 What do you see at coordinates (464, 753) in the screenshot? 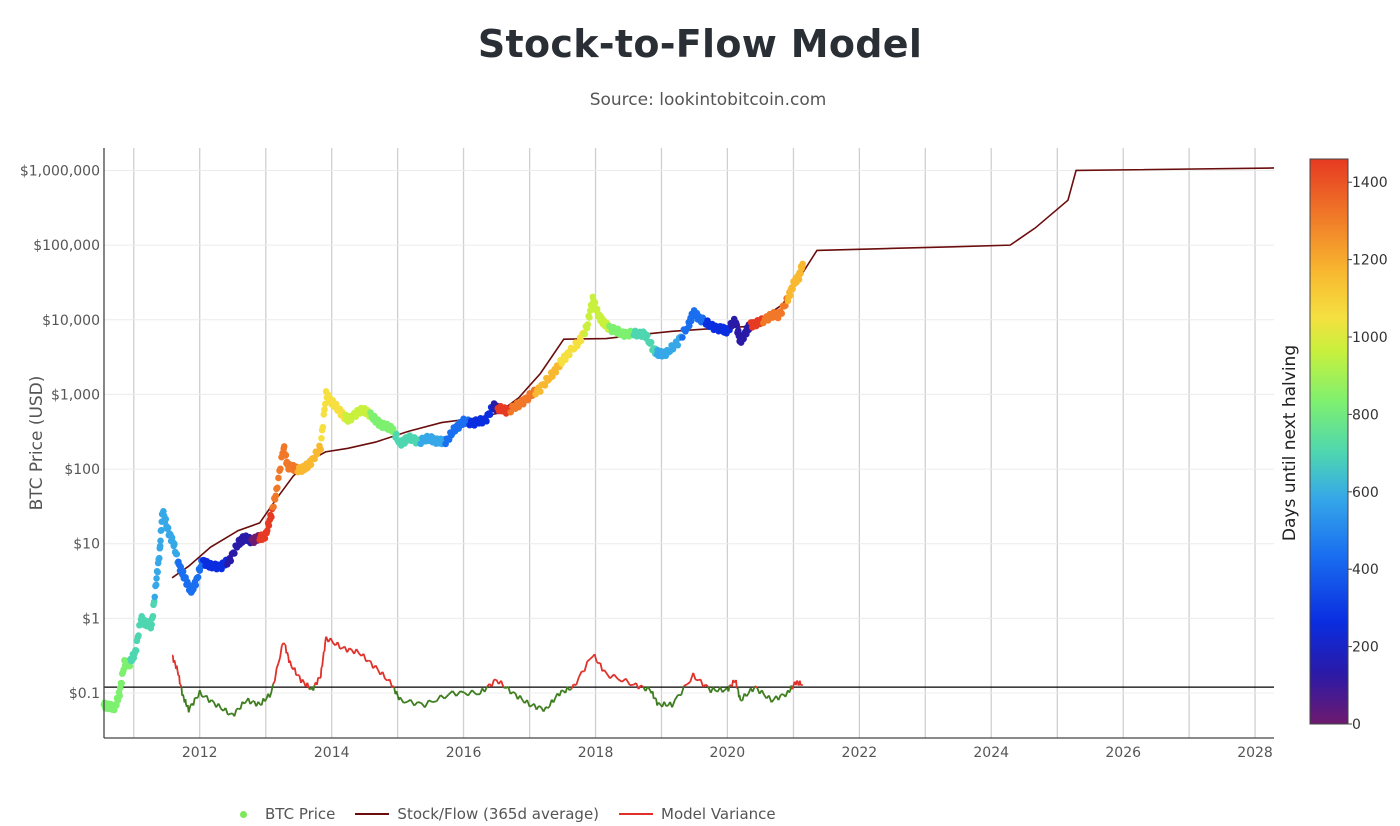
I see `x-tick-label: 2016` at bounding box center [464, 753].